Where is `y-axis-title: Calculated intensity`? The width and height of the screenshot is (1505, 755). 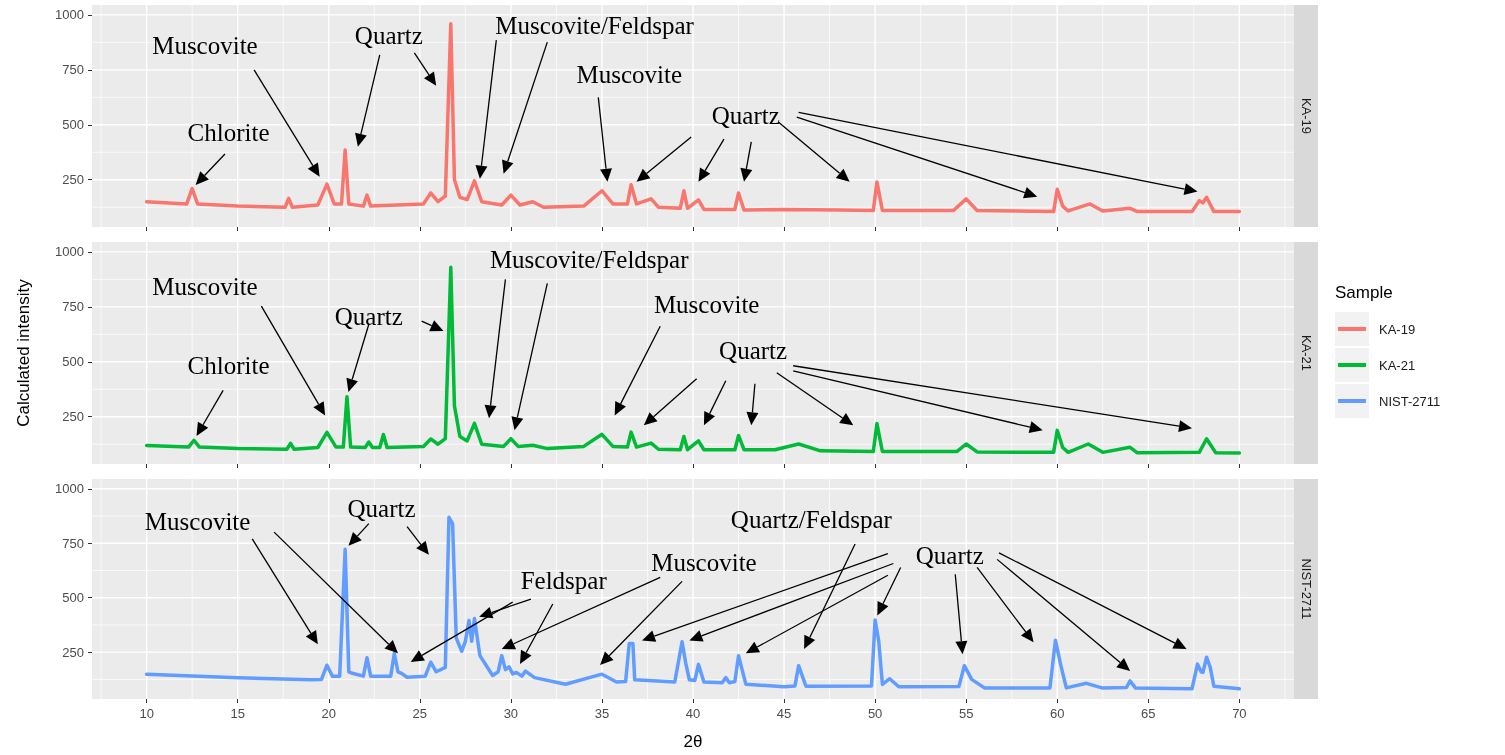
y-axis-title: Calculated intensity is located at coordinates (23, 352).